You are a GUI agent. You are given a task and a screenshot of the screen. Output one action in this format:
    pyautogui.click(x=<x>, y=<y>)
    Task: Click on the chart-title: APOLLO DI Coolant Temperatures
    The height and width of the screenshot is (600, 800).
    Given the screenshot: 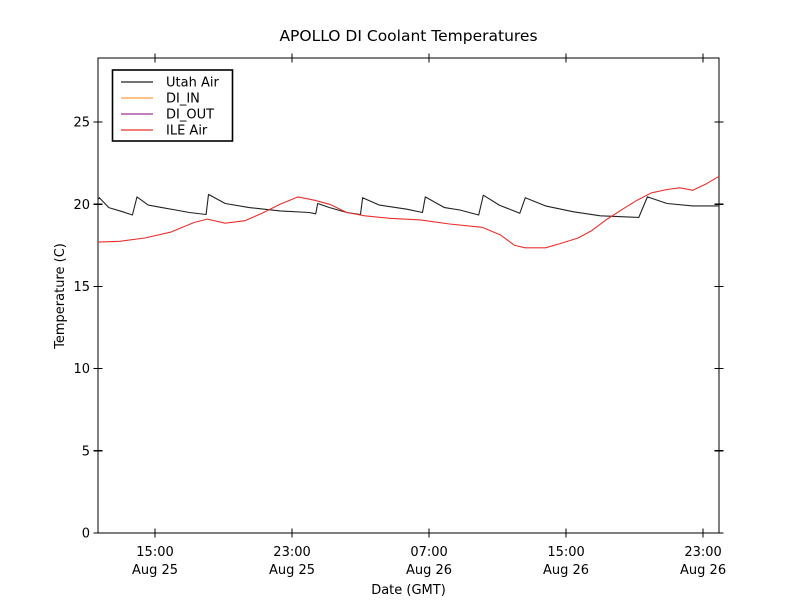 What is the action you would take?
    pyautogui.click(x=408, y=36)
    